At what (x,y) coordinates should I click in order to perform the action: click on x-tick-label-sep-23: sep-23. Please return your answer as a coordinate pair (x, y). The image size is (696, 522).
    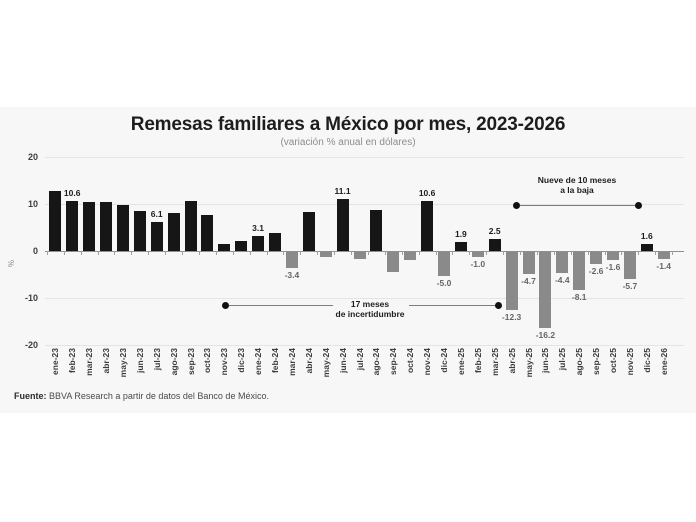
    Looking at the image, I should click on (190, 361).